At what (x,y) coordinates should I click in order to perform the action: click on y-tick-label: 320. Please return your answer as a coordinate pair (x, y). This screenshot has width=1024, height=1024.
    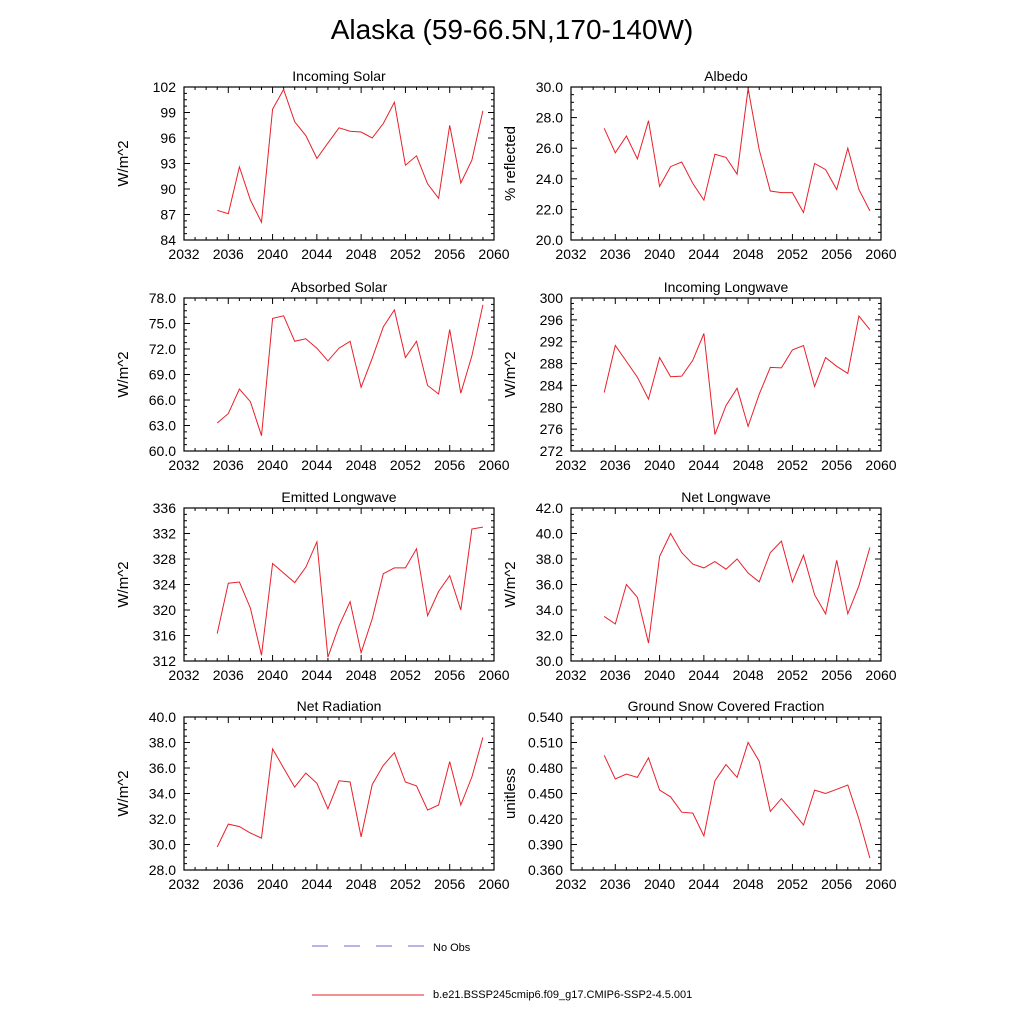
    Looking at the image, I should click on (165, 610).